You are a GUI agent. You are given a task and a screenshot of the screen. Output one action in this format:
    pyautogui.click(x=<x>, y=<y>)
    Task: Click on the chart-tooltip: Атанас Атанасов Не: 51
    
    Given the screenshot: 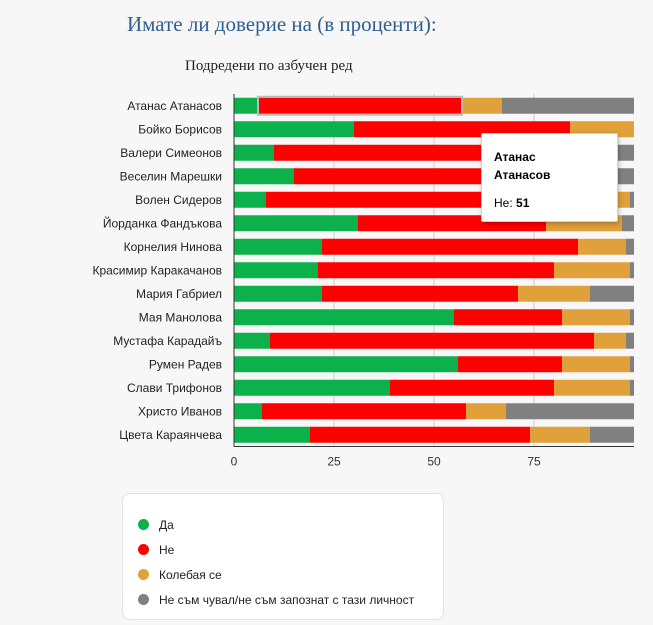 What is the action you would take?
    pyautogui.click(x=549, y=177)
    